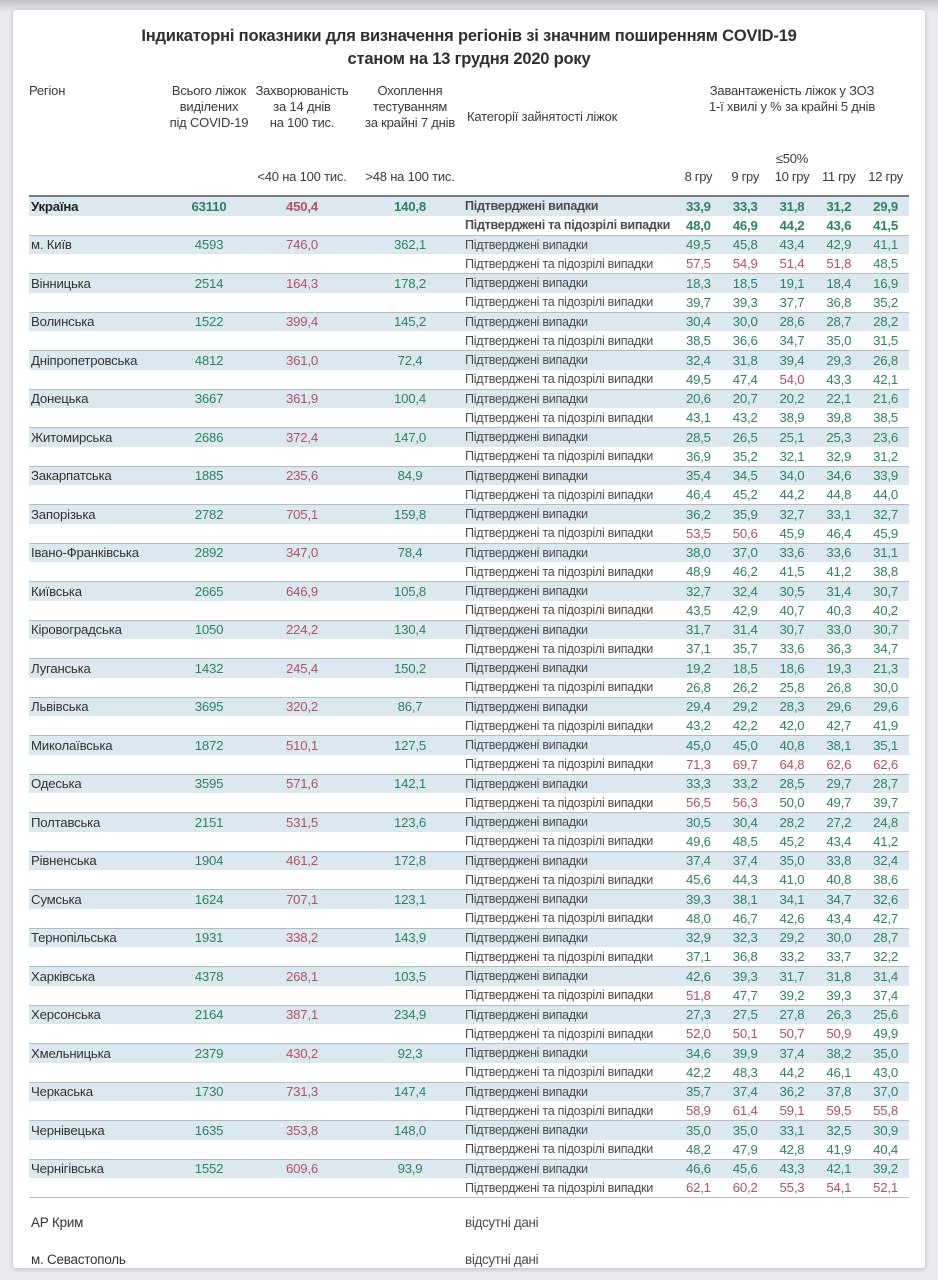  What do you see at coordinates (839, 707) in the screenshot?
I see `load-value: 29,6` at bounding box center [839, 707].